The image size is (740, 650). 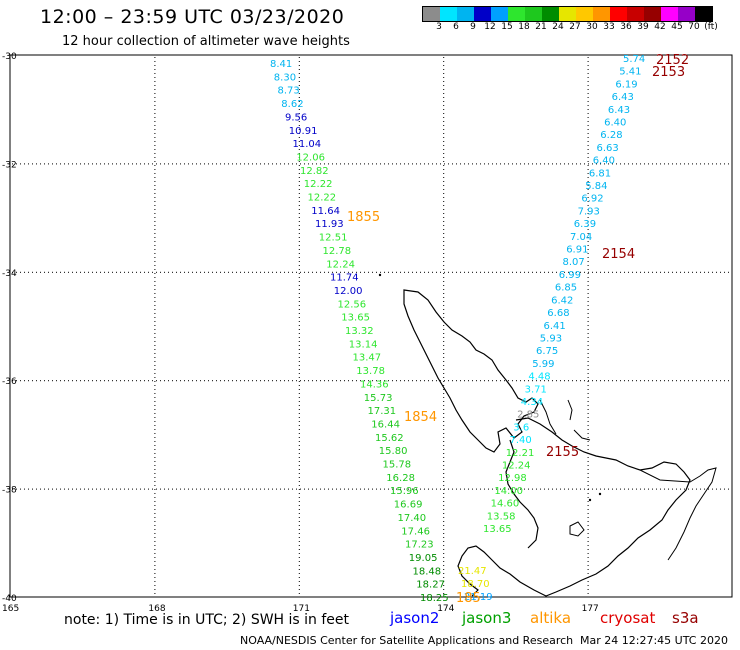 I want to click on altika-pass-label-185: 185, so click(x=468, y=598).